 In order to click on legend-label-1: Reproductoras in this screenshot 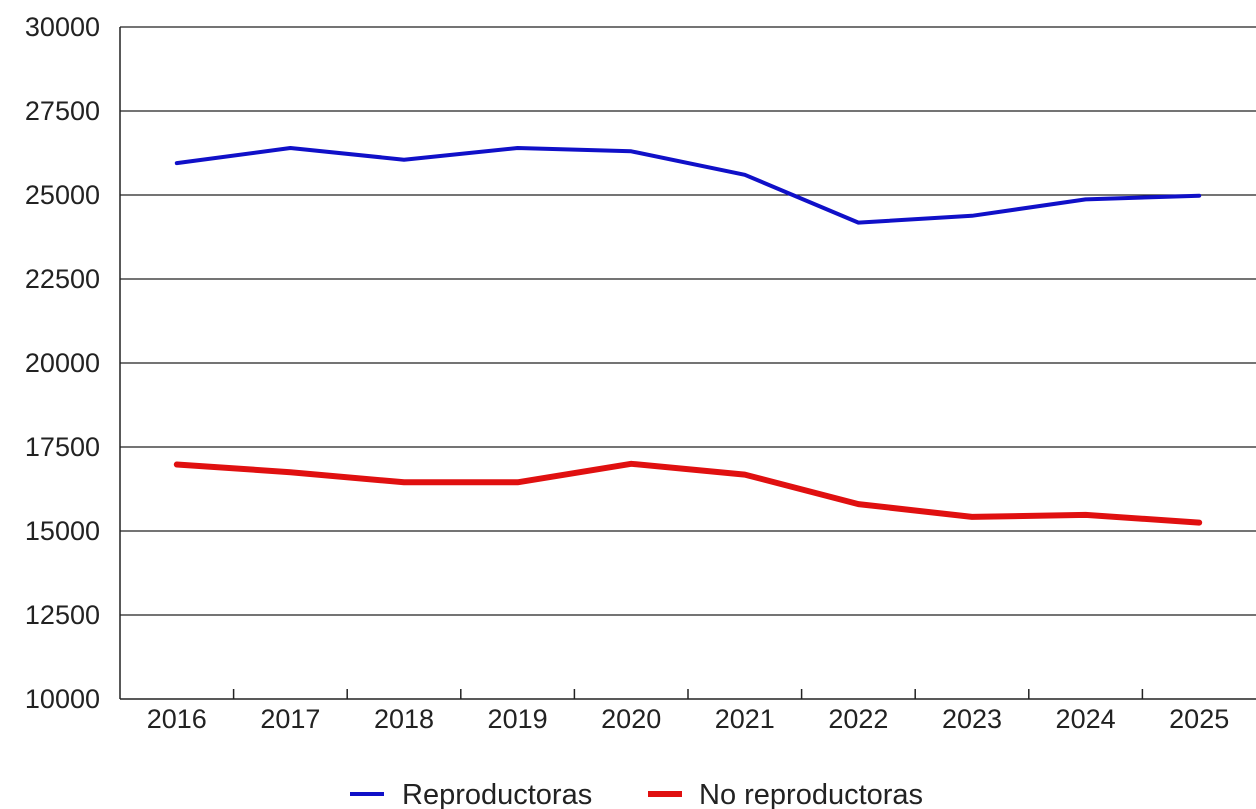, I will do `click(497, 794)`.